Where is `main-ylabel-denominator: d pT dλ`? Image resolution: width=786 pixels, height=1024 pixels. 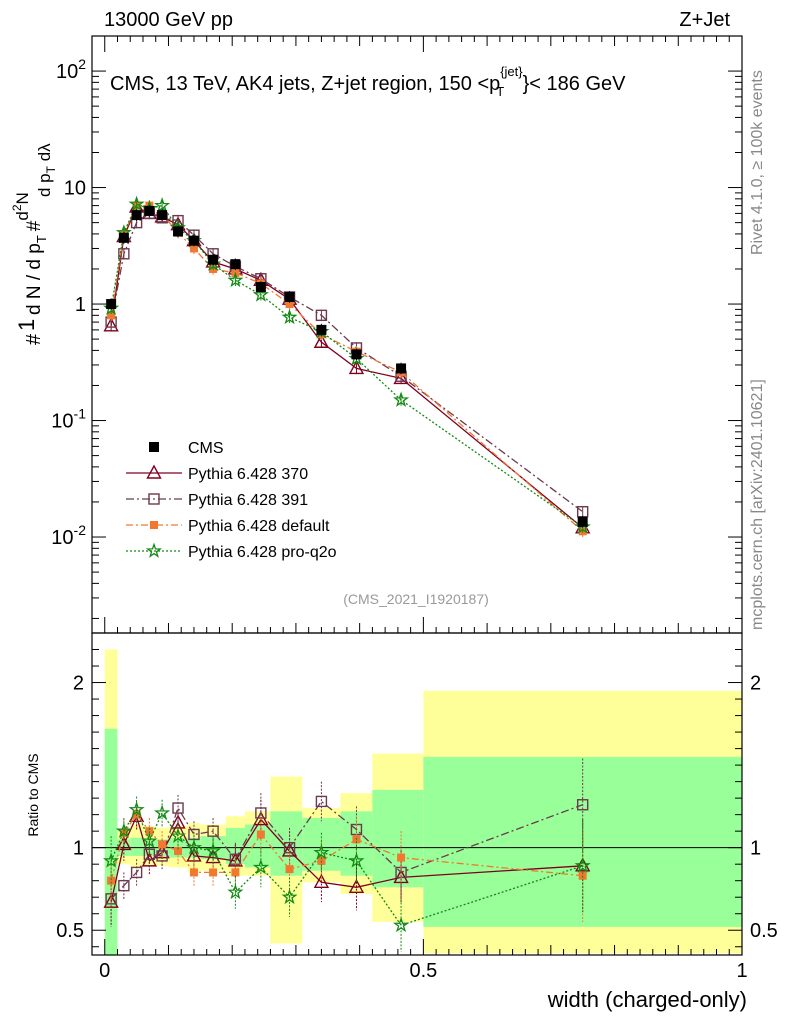
main-ylabel-denominator: d pT dλ is located at coordinates (46, 170).